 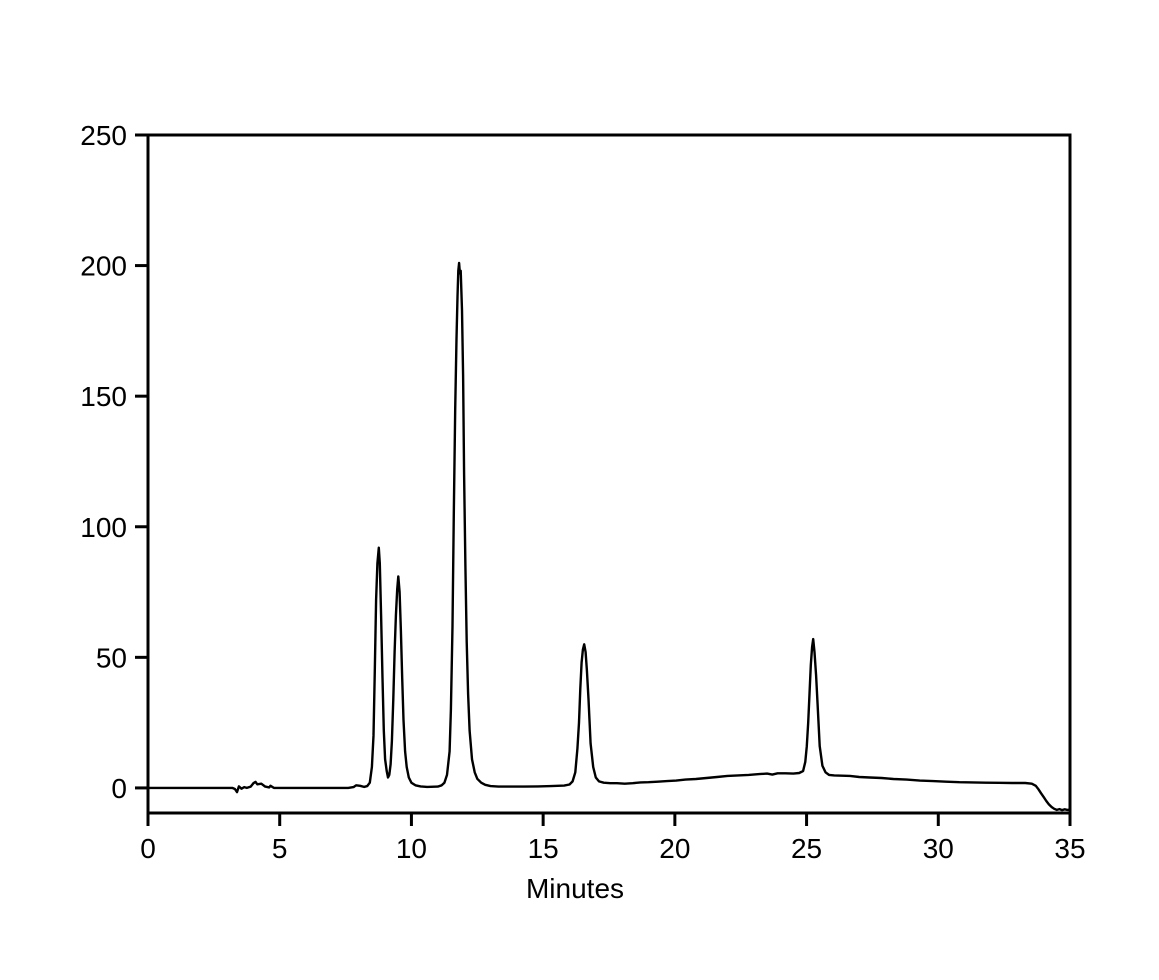 I want to click on x-tick-label: 5, so click(x=280, y=848).